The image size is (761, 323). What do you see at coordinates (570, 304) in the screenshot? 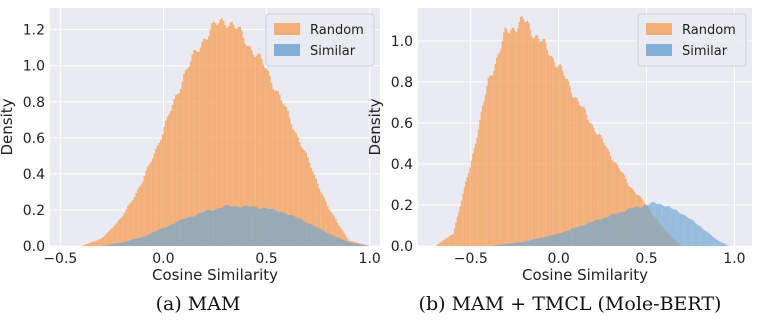
I see `caption-b: (b) MAM + TMCL (Mole-BERT)` at bounding box center [570, 304].